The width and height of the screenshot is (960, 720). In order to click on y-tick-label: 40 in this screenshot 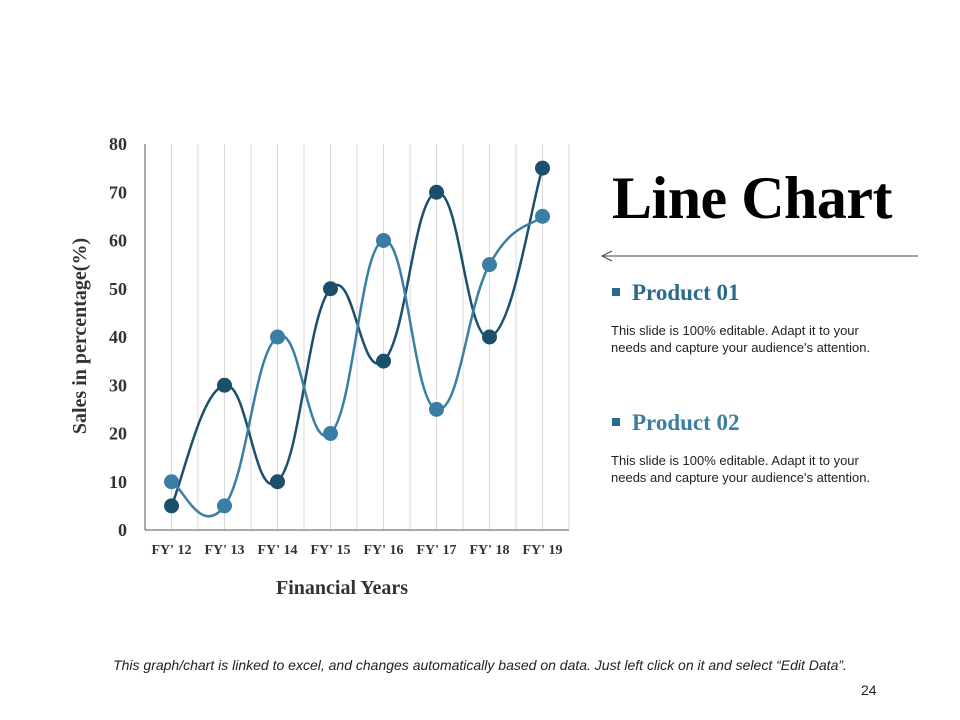, I will do `click(118, 337)`.